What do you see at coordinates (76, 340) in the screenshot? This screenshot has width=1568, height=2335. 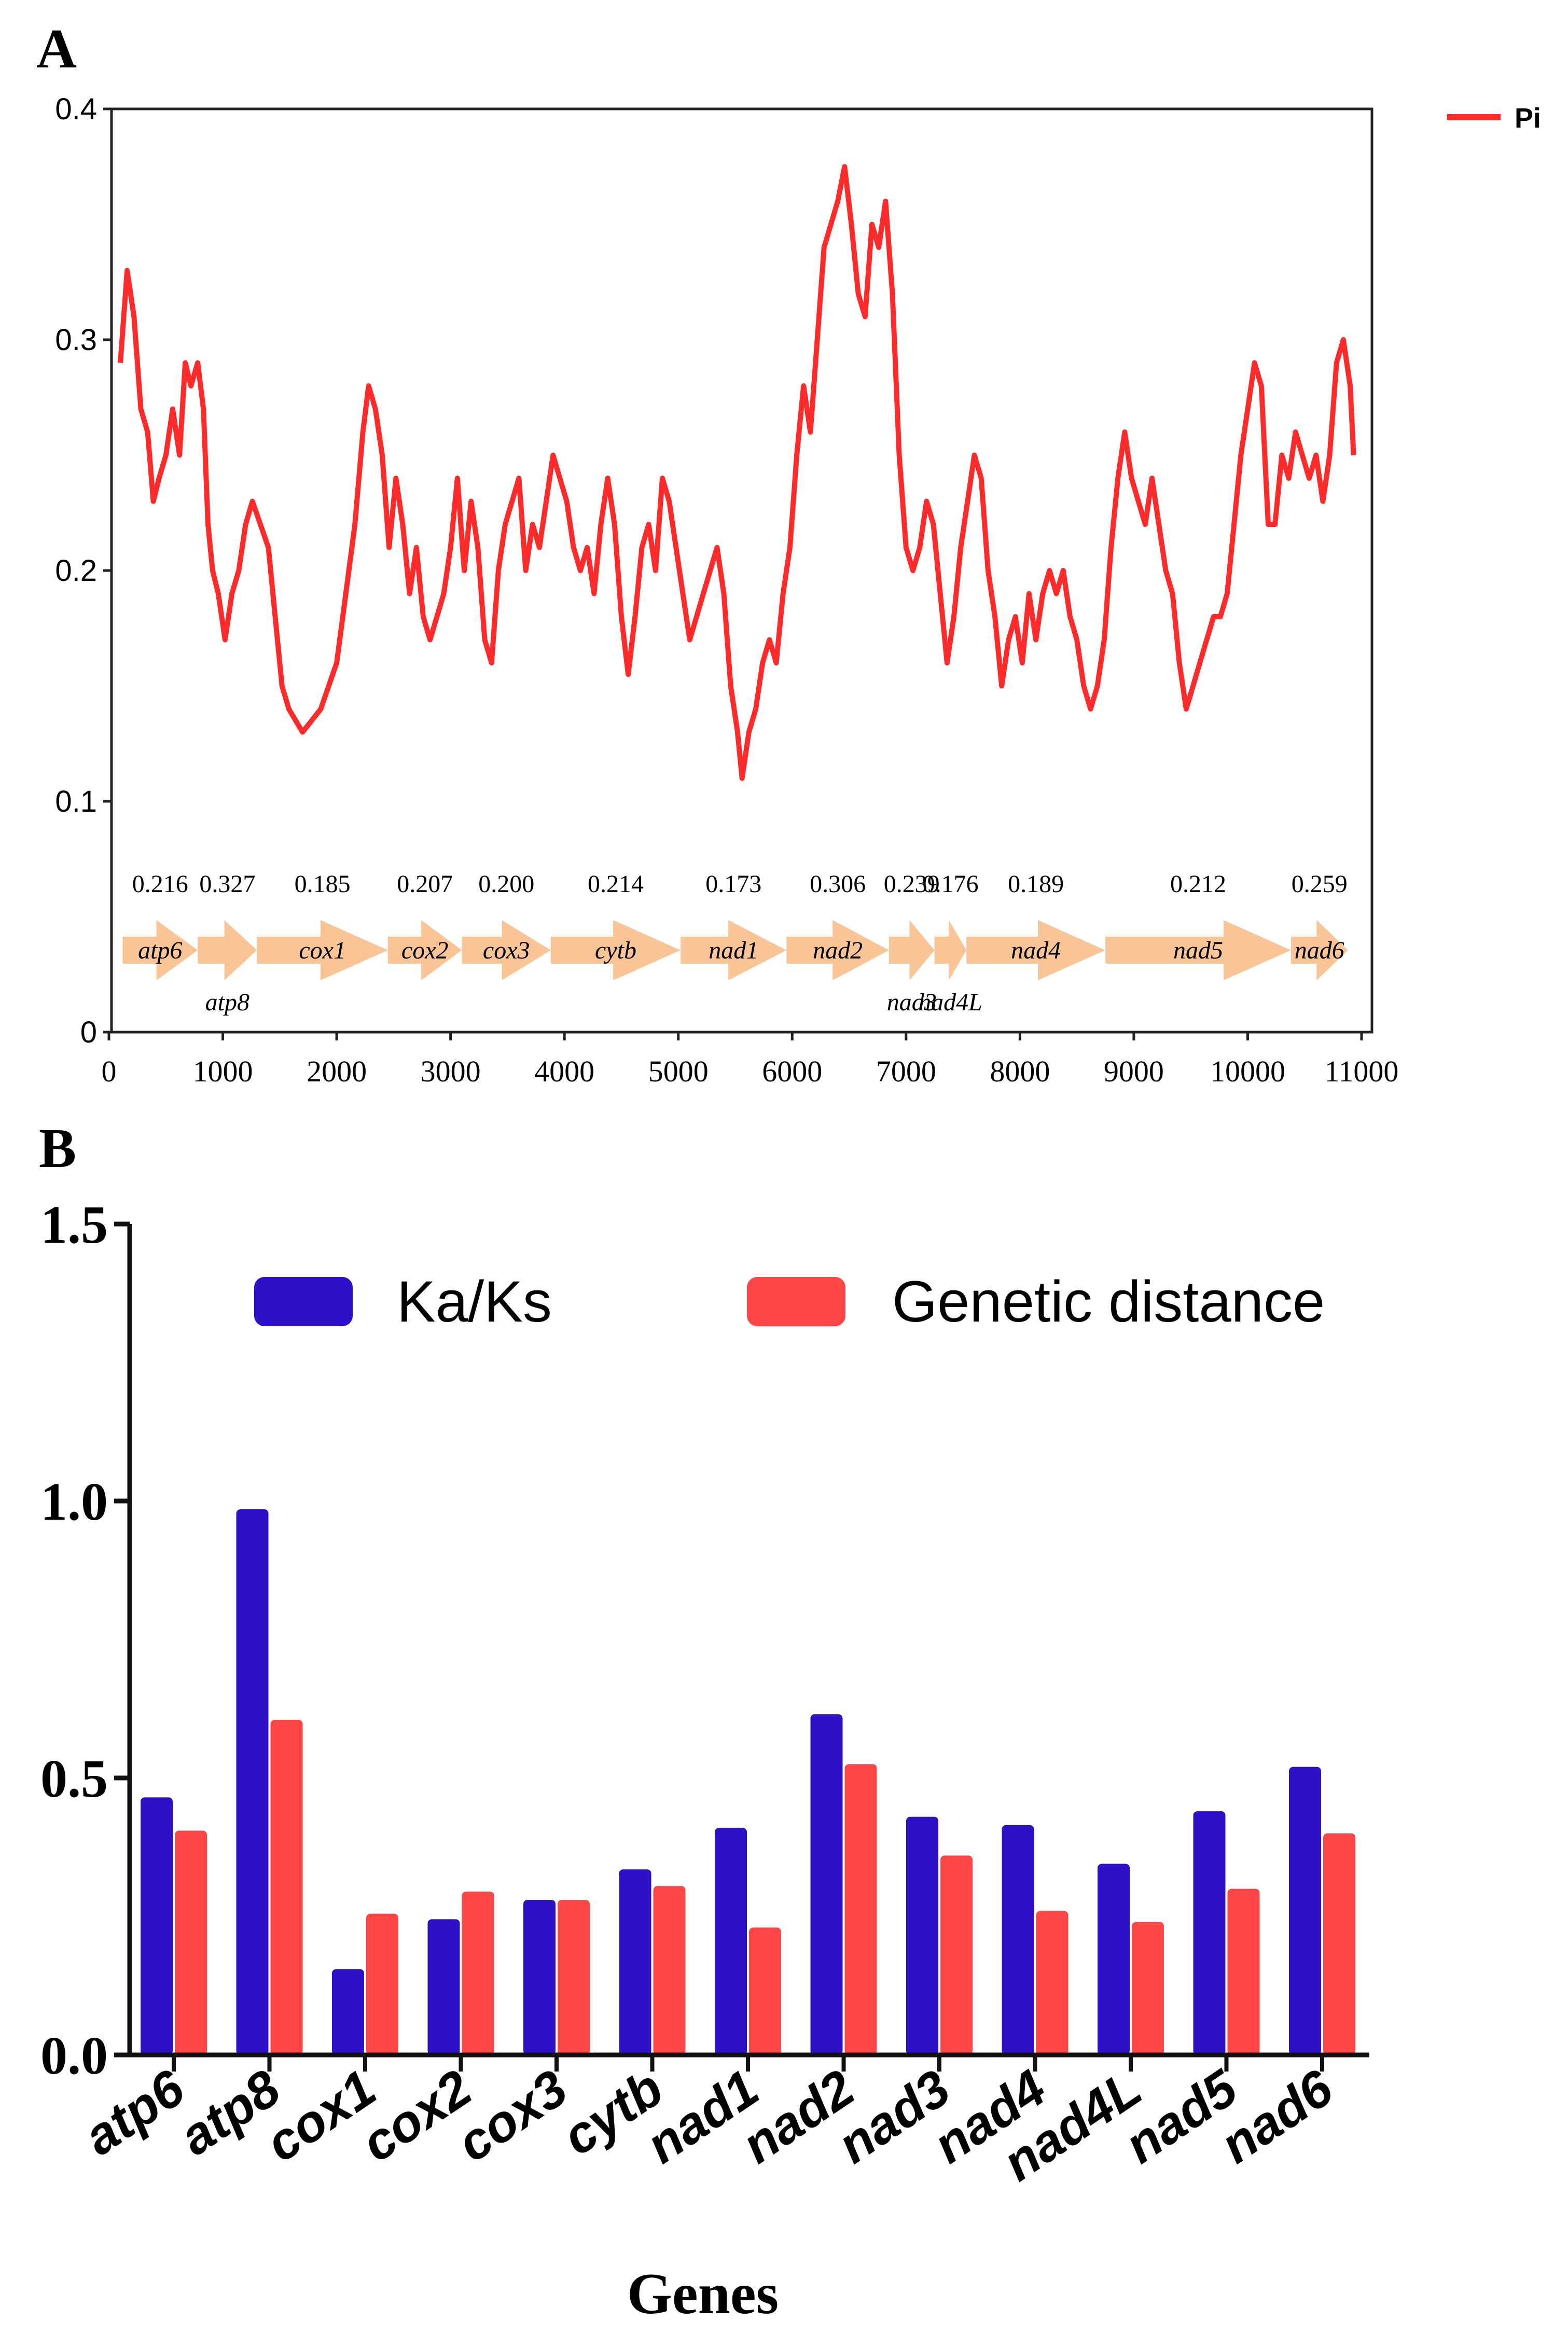 I see `panel-a-ytick-label: 0.3` at bounding box center [76, 340].